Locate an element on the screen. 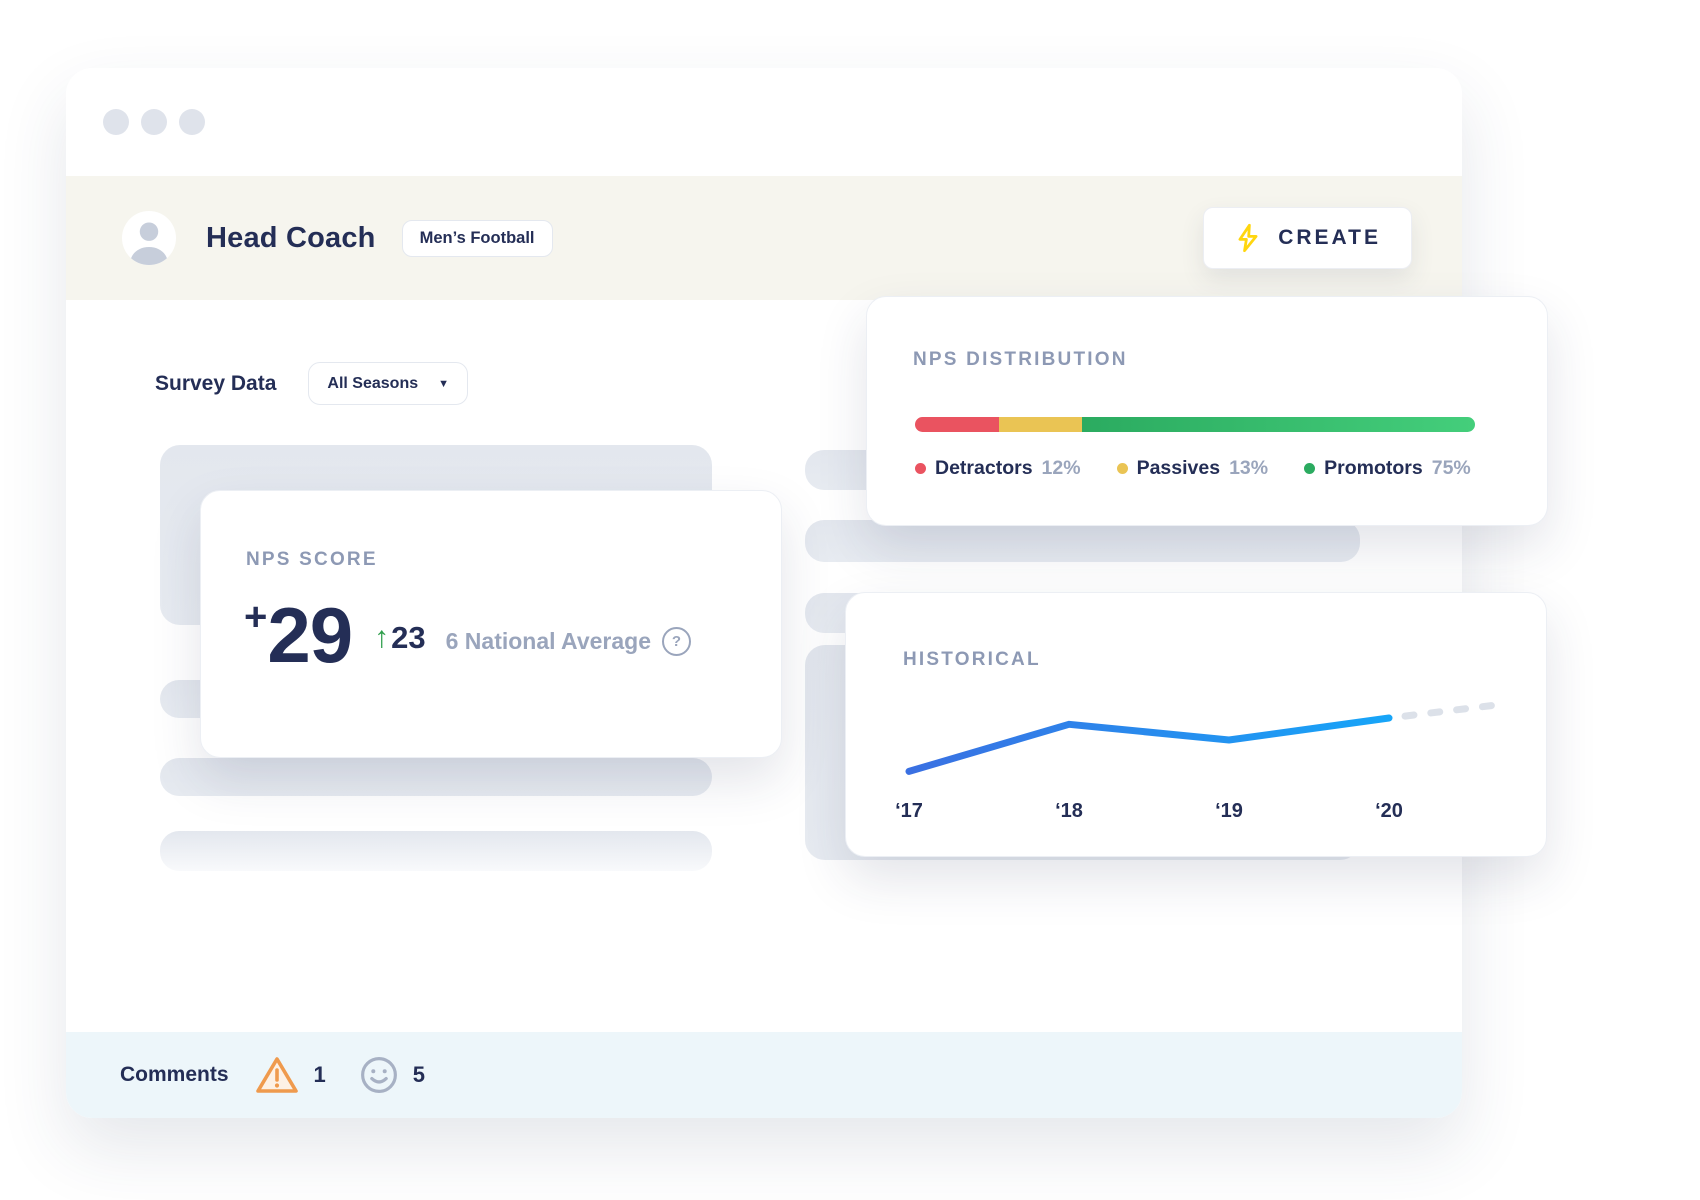  legend-item: Promotors 75% is located at coordinates (1387, 468).